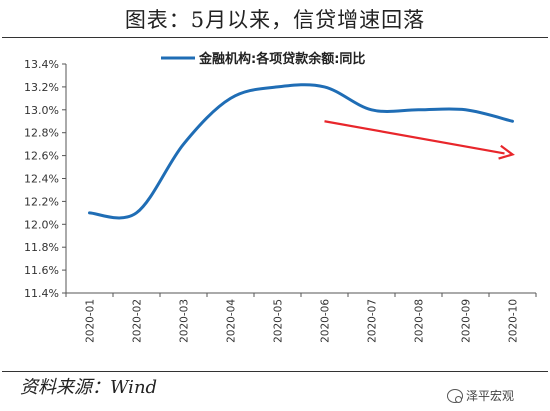 Image resolution: width=550 pixels, height=411 pixels. I want to click on y-tick-label: 13.2%, so click(41, 87).